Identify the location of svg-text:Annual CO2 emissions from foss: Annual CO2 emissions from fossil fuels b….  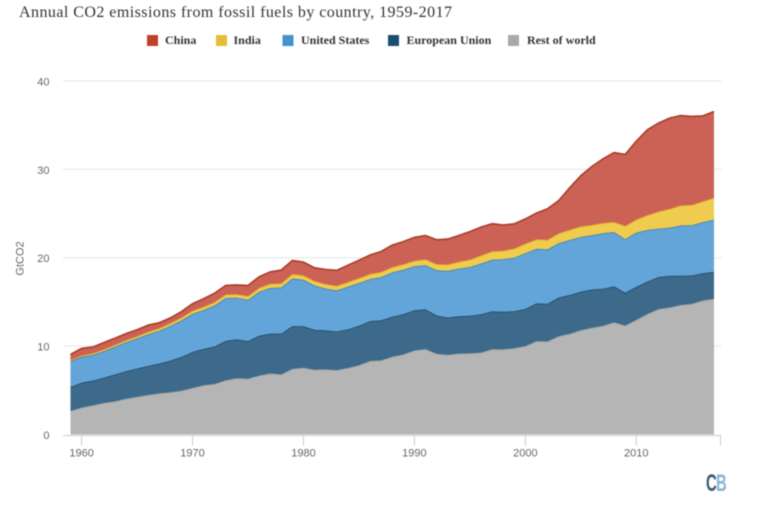
(235, 12).